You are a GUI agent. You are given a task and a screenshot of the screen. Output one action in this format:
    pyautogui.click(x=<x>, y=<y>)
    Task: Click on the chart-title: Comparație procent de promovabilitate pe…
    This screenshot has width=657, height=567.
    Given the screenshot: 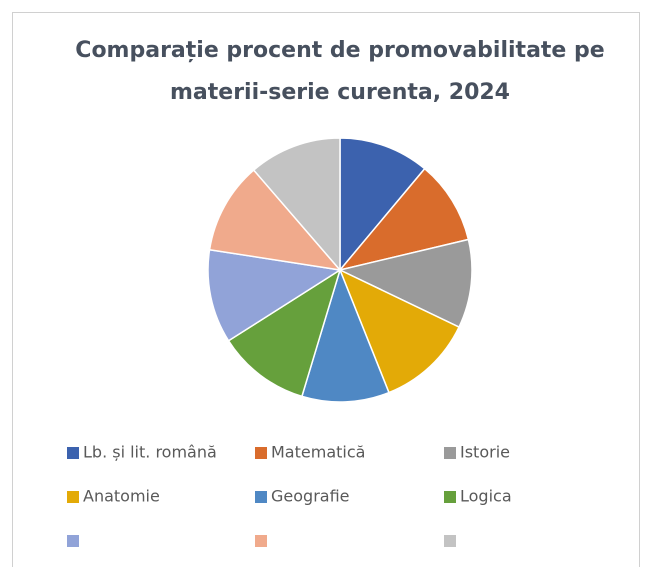 What is the action you would take?
    pyautogui.click(x=340, y=71)
    